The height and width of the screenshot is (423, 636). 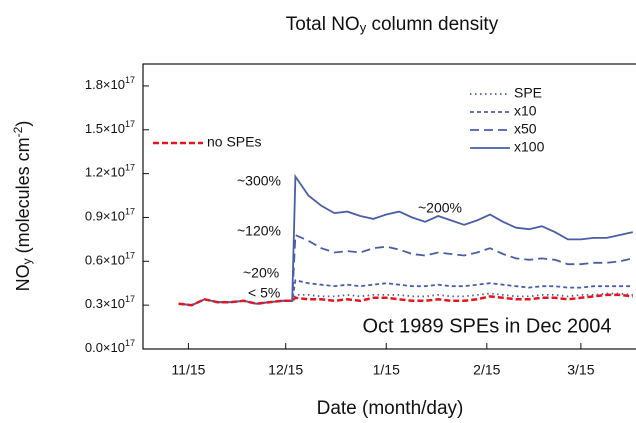 I want to click on title-part: Total NO, so click(x=323, y=24).